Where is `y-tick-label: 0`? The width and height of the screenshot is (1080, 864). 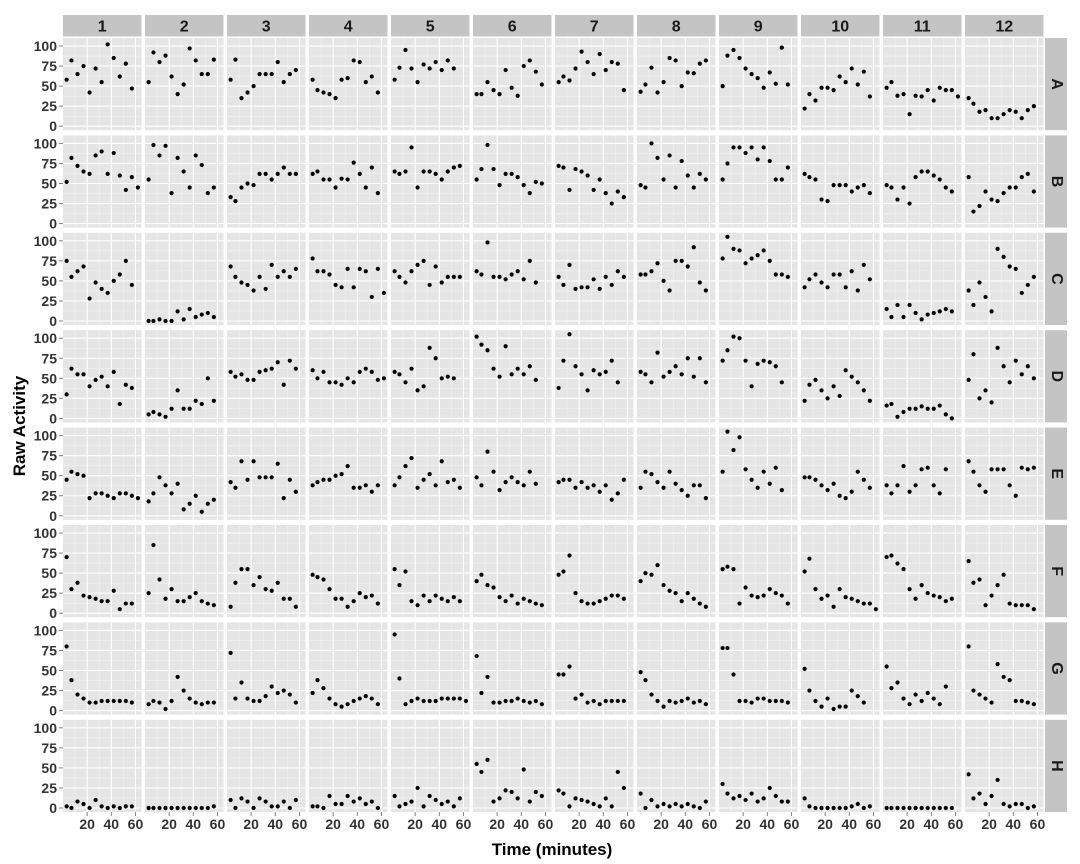
y-tick-label: 0 is located at coordinates (53, 808).